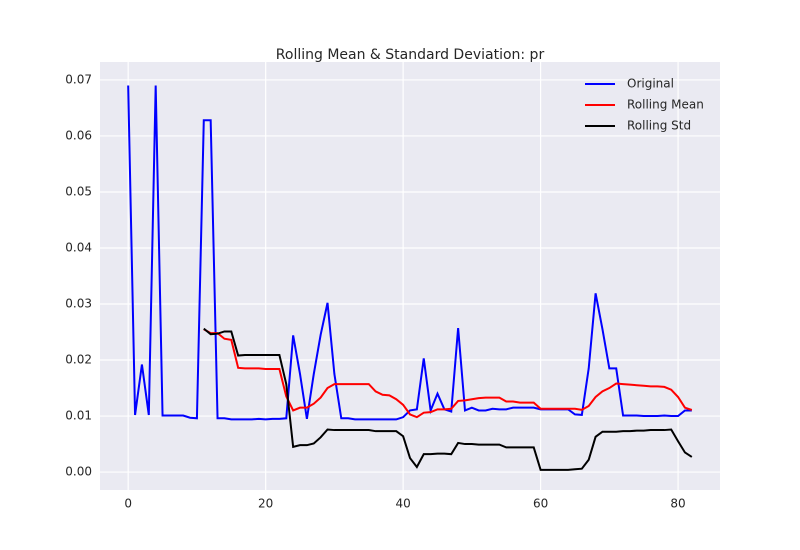 This screenshot has width=800, height=550. I want to click on y-tick-label: 0.02, so click(78, 360).